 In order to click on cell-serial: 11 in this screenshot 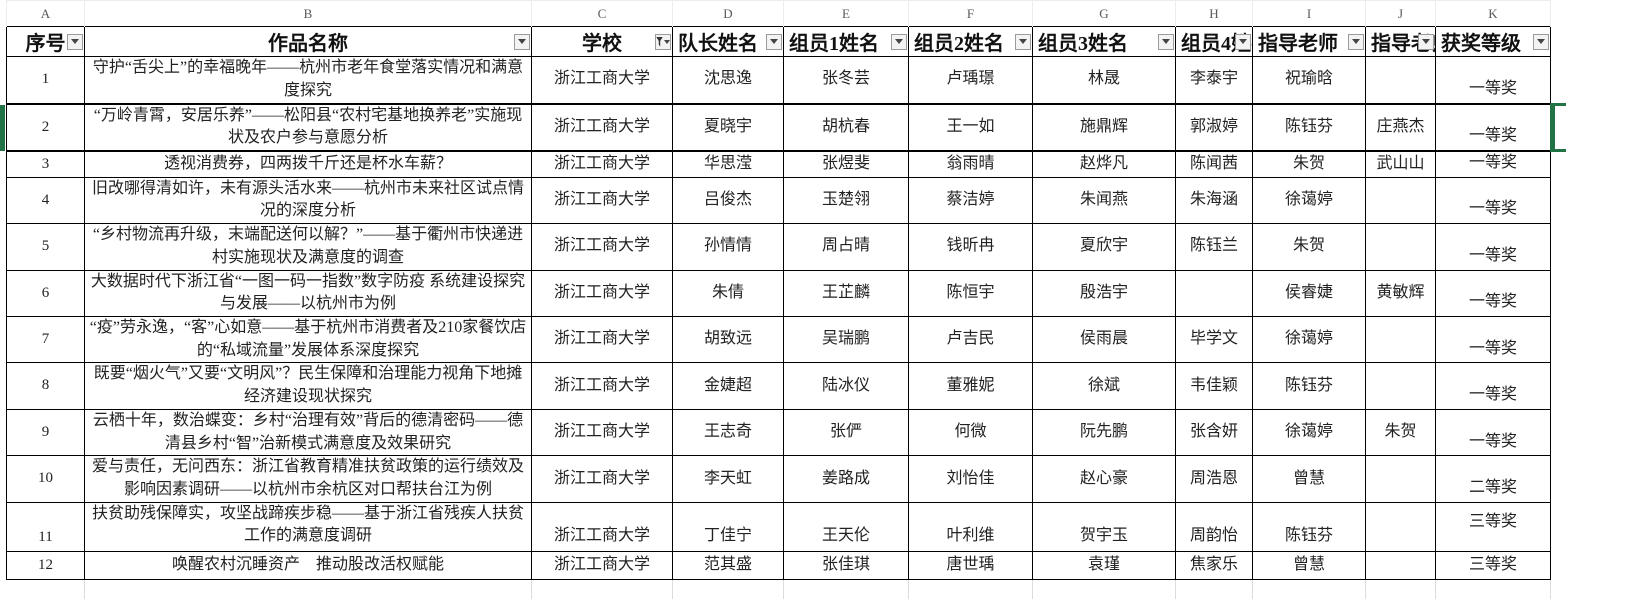, I will do `click(45, 527)`.